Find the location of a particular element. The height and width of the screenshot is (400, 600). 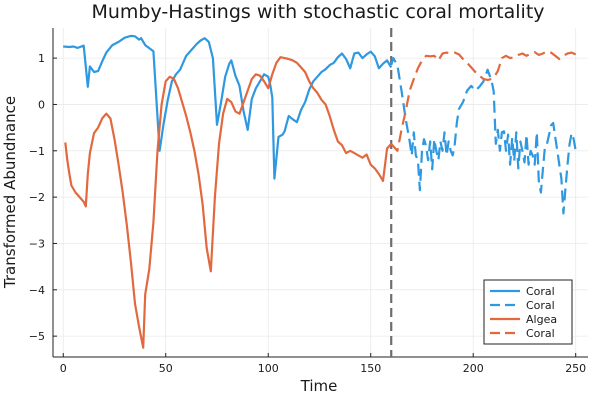

y-tick-label: 0 is located at coordinates (41, 104).